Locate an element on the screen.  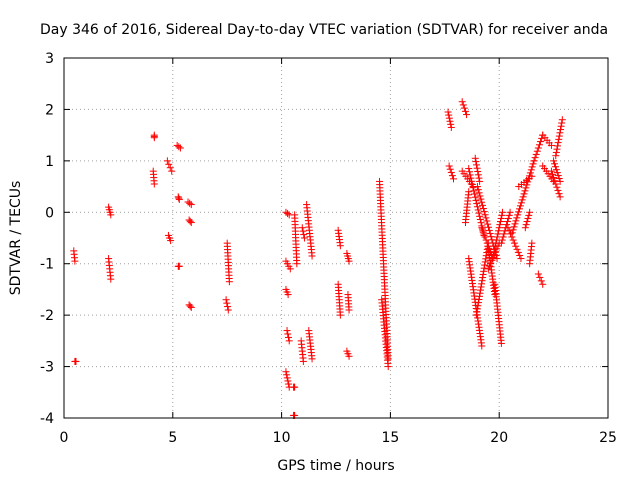
y-tick-label: 3 is located at coordinates (49, 59).